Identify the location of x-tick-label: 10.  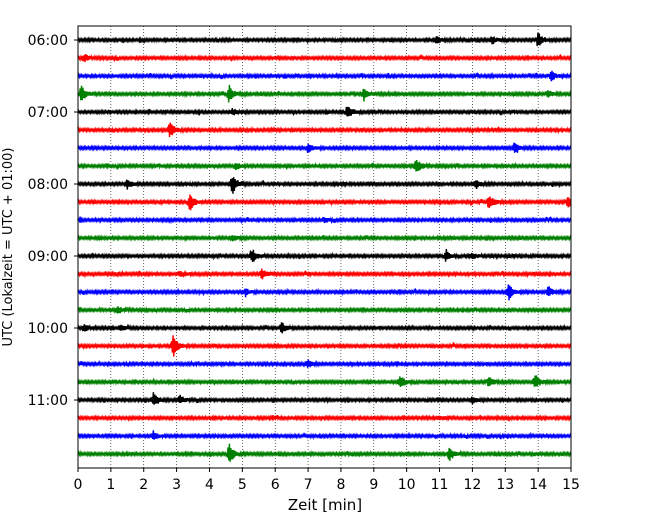
(407, 485).